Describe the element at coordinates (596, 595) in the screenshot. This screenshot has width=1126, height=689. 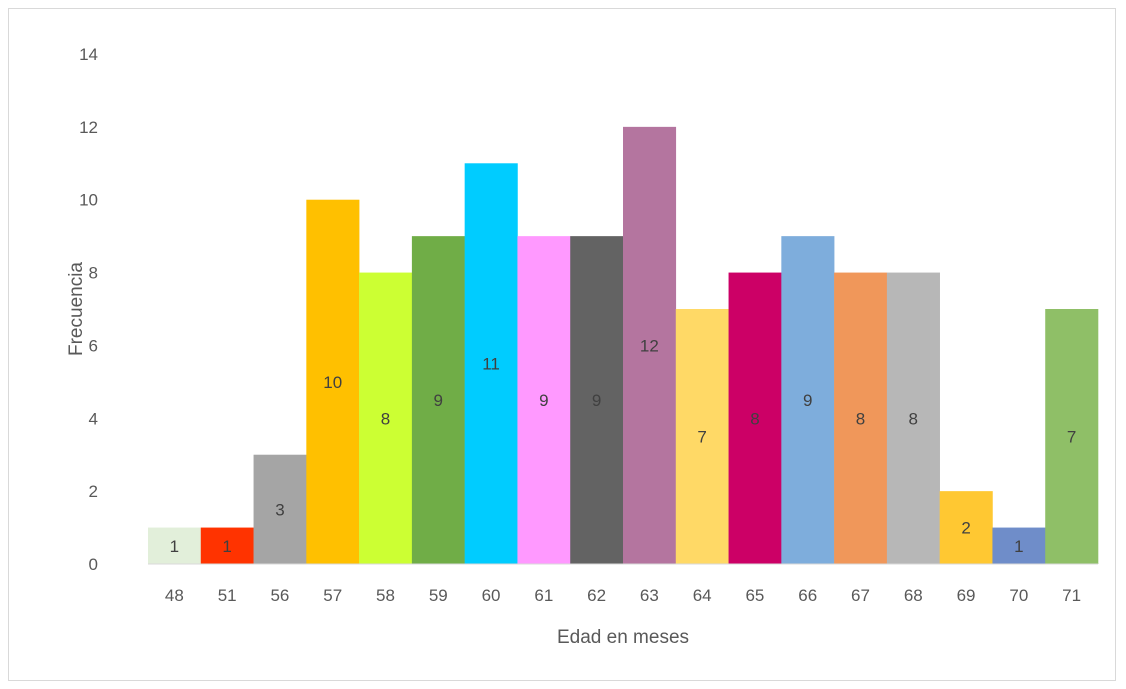
I see `x-tick-label: 62` at that location.